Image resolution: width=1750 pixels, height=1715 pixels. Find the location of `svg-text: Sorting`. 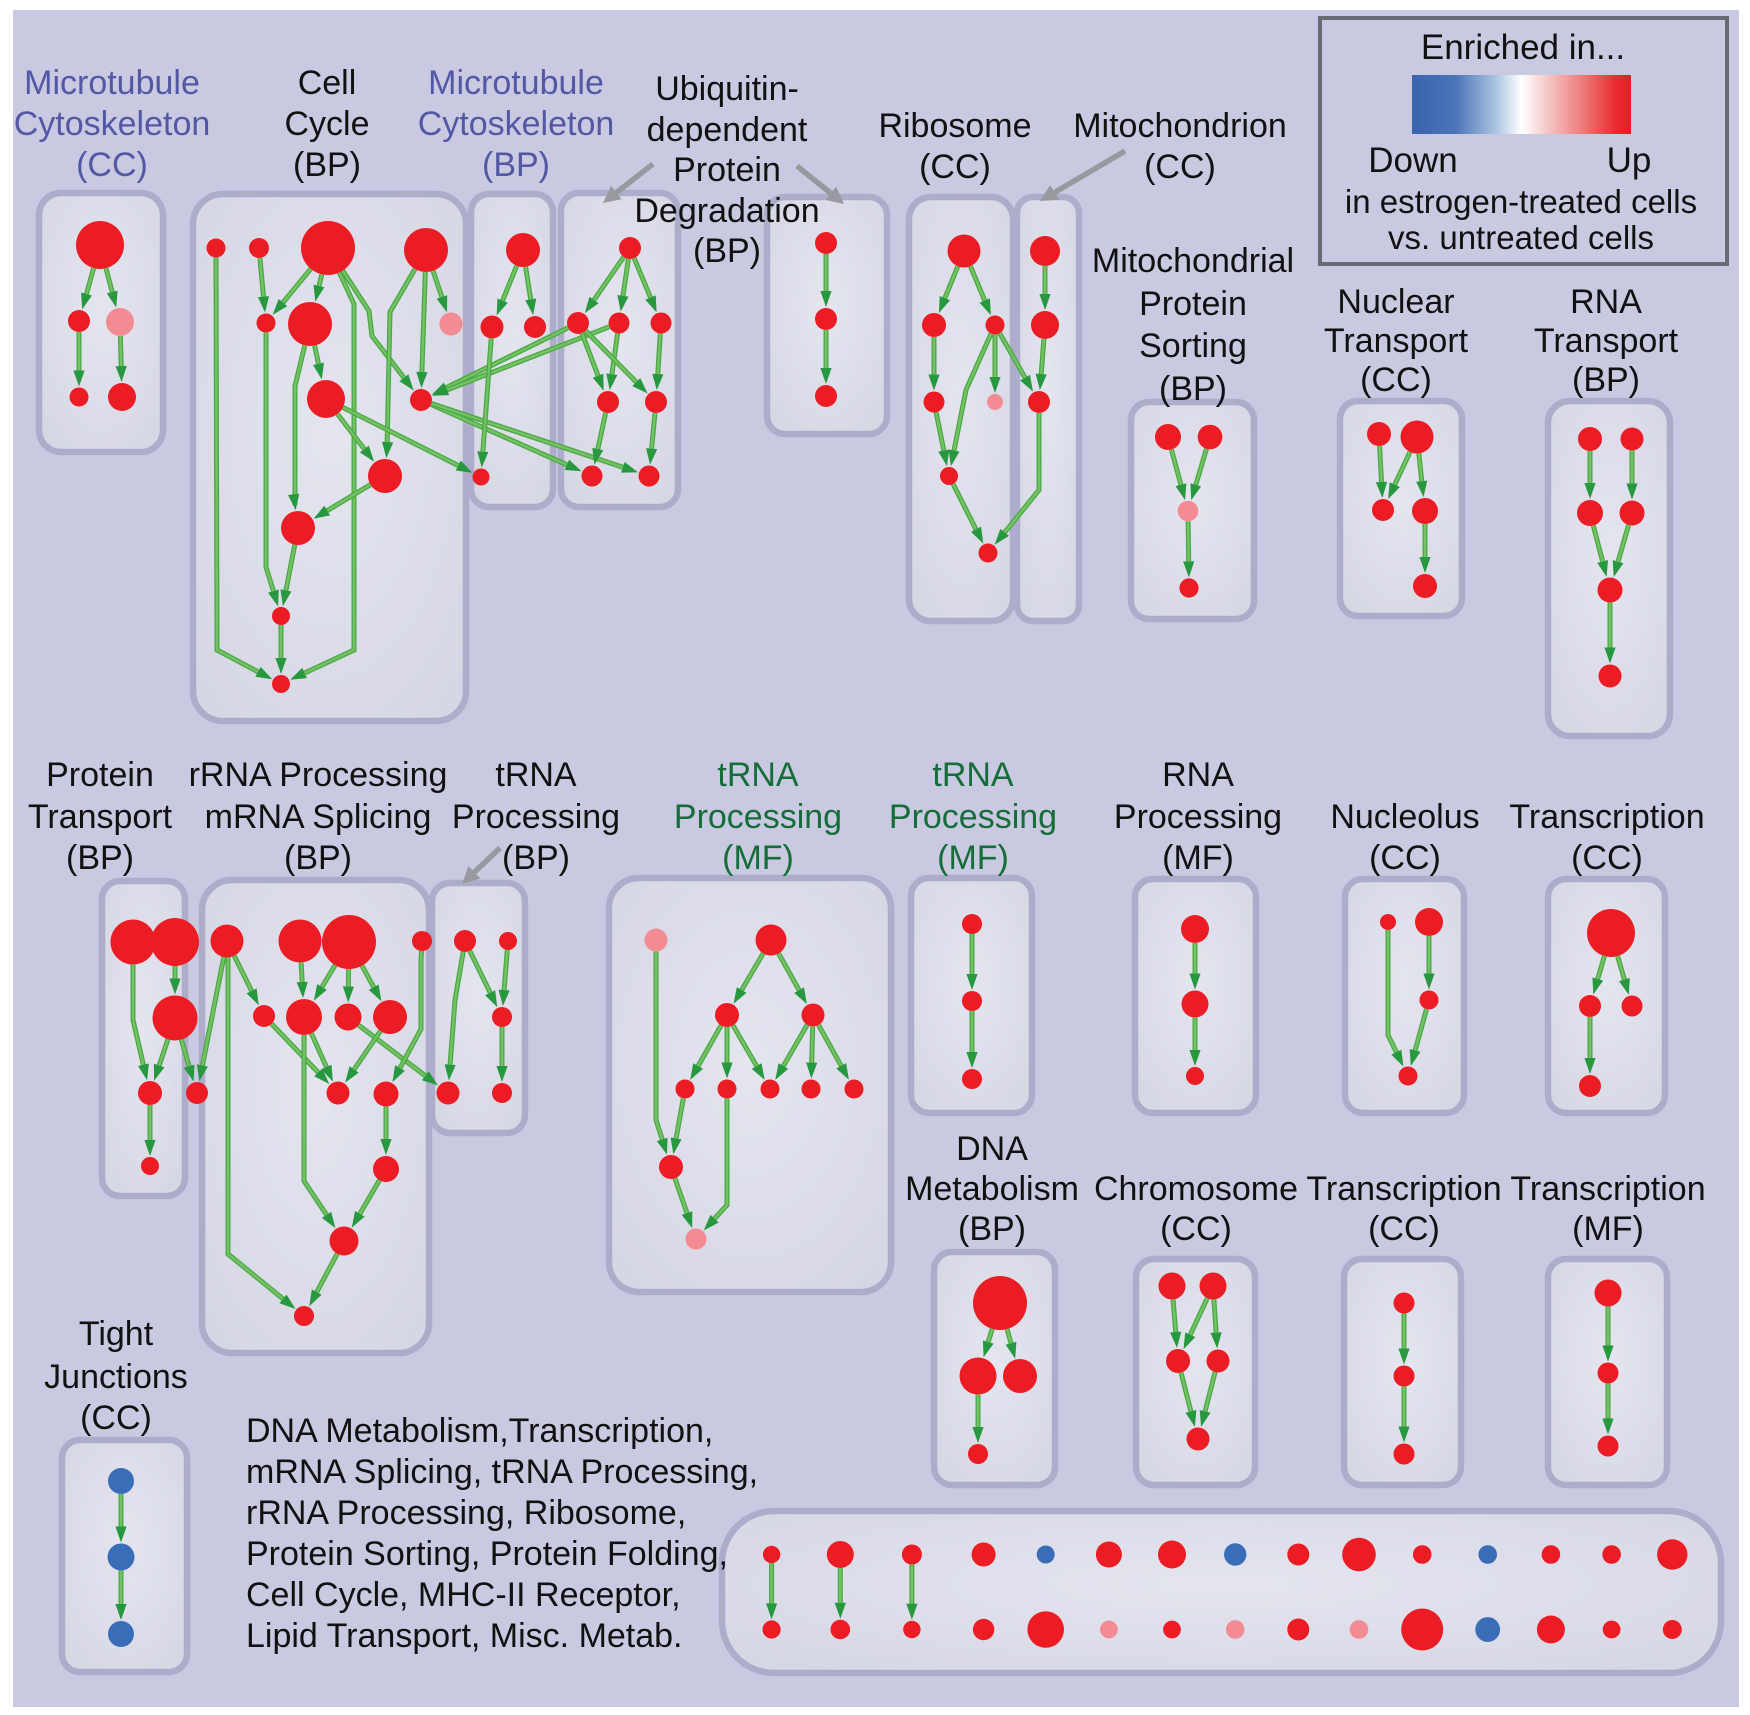

svg-text: Sorting is located at coordinates (1193, 346).